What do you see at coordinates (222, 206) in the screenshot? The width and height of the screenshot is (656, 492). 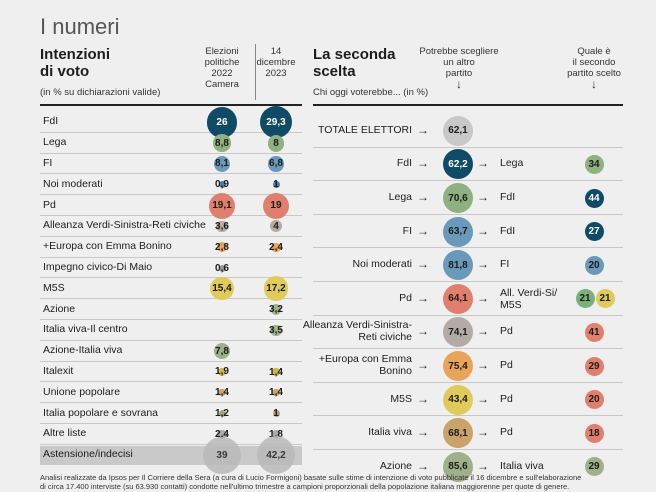 I see `value-2022-label: 19,1` at bounding box center [222, 206].